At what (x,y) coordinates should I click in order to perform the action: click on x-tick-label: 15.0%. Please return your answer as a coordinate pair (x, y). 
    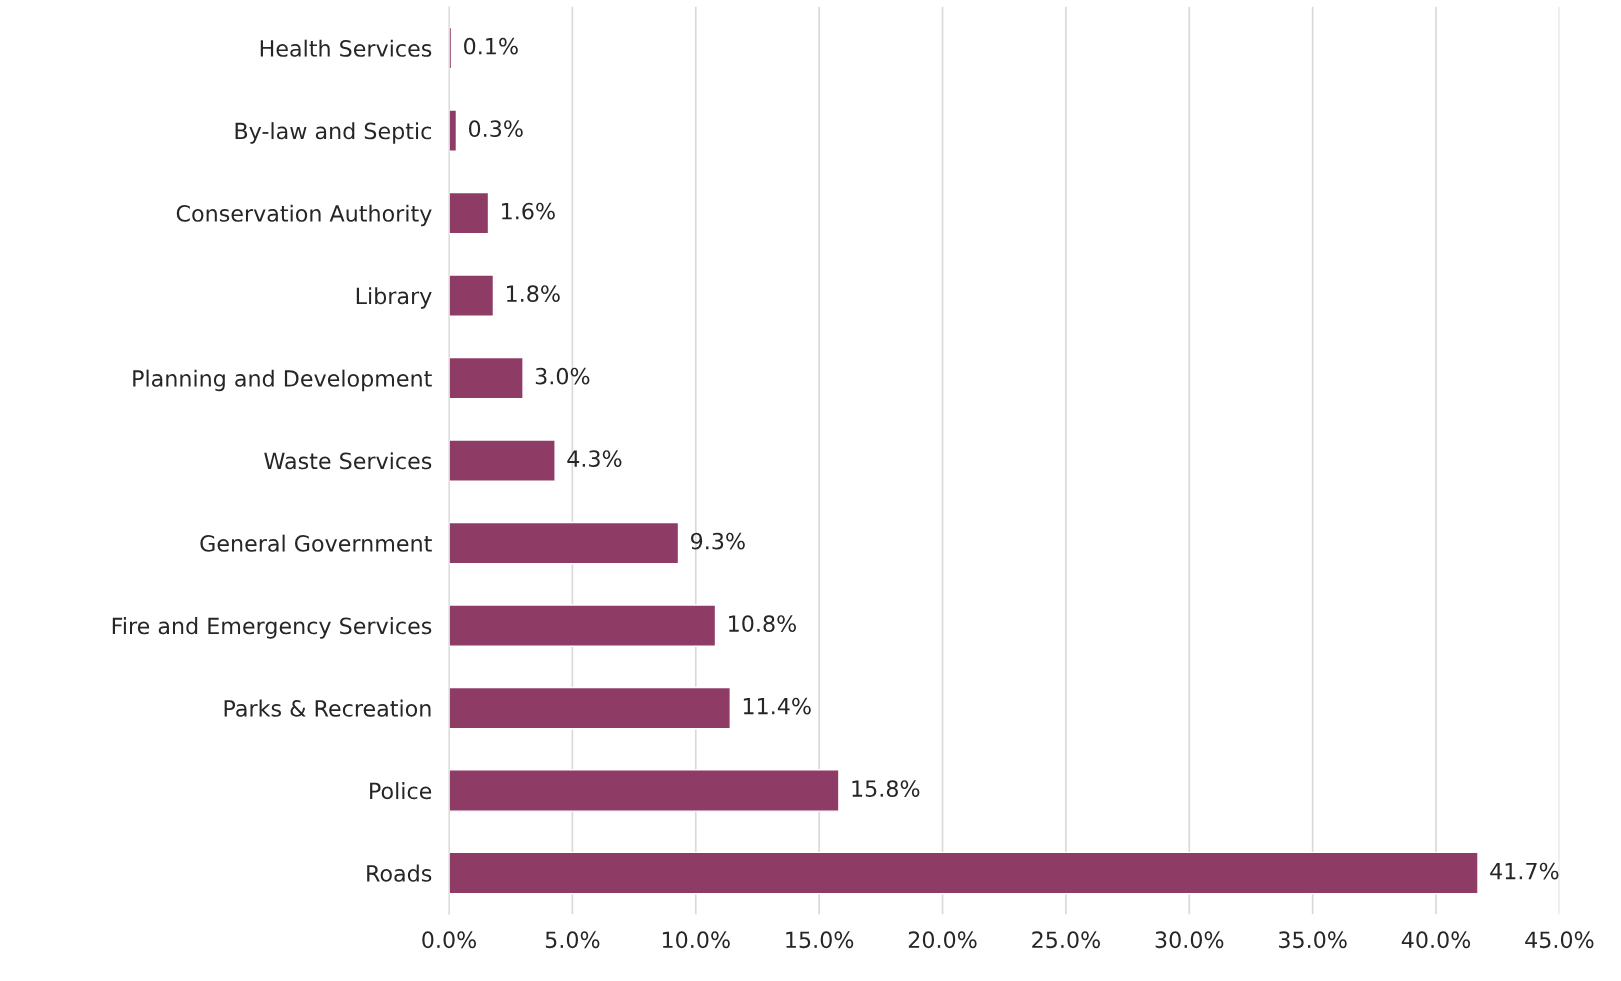
    Looking at the image, I should click on (820, 940).